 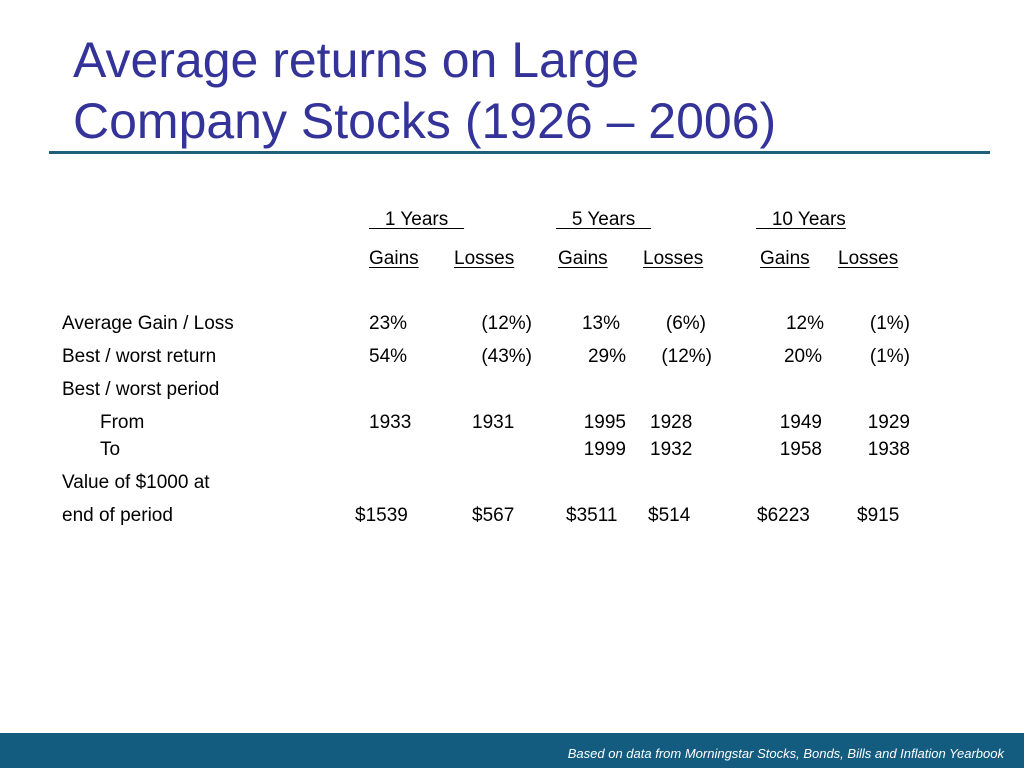 What do you see at coordinates (148, 323) in the screenshot?
I see `row-label: Average Gain / Loss` at bounding box center [148, 323].